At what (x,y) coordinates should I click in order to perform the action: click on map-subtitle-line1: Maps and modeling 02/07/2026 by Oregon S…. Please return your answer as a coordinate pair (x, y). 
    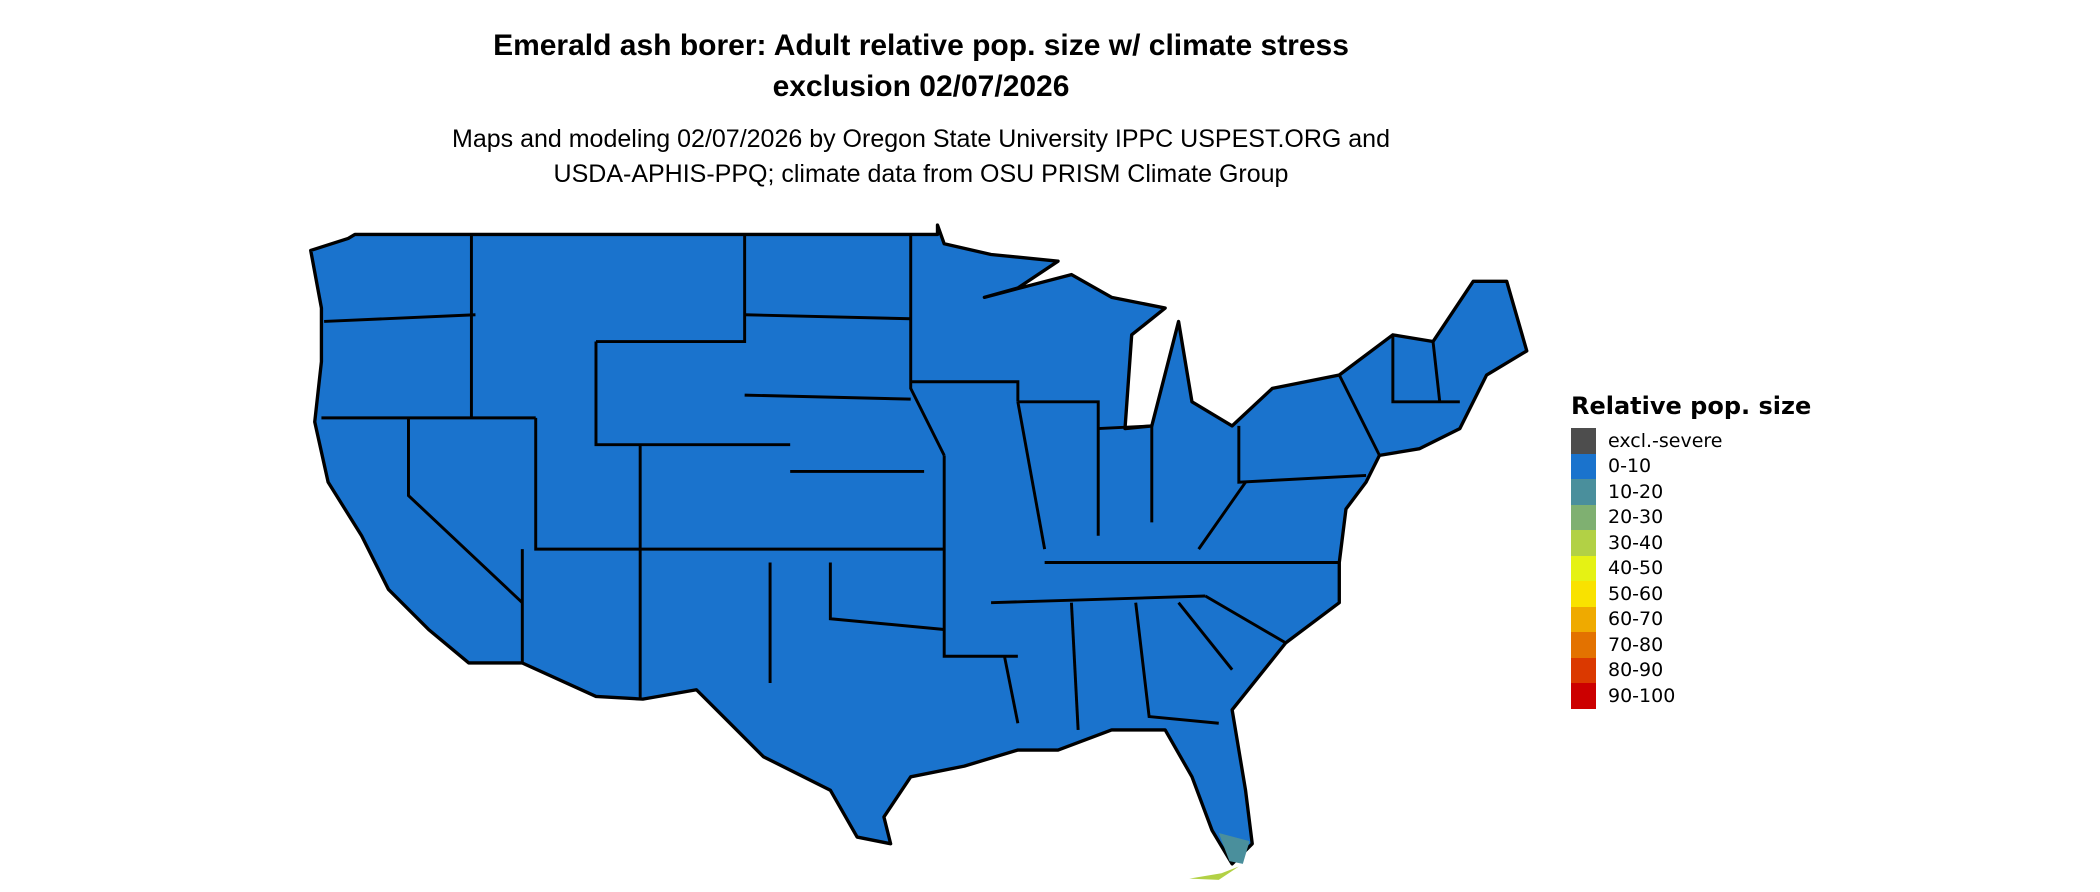
    Looking at the image, I should click on (921, 139).